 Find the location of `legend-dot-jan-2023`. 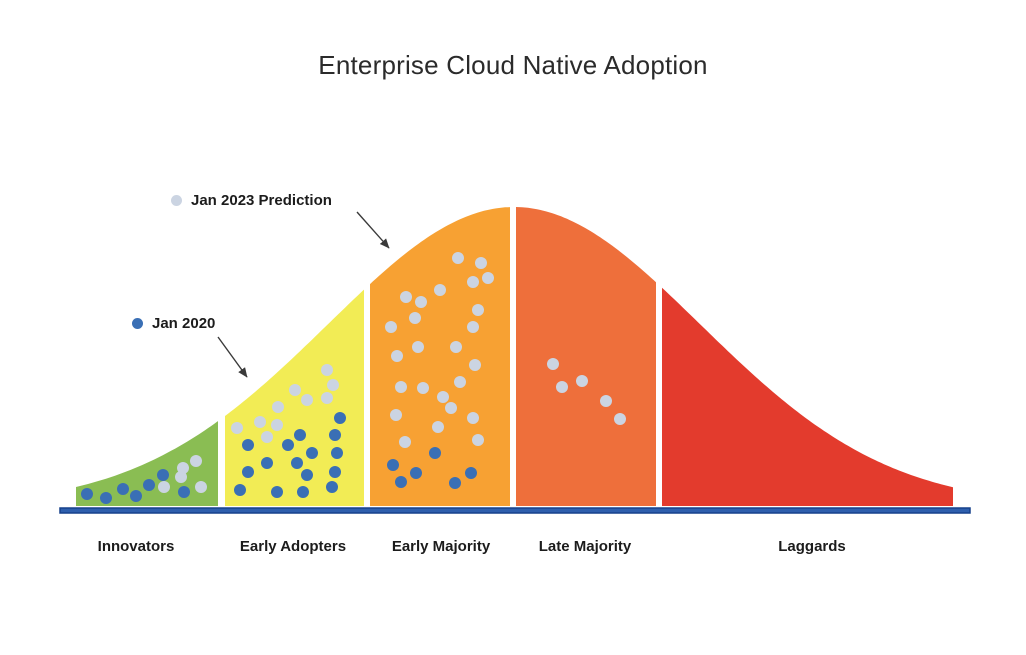

legend-dot-jan-2023 is located at coordinates (176, 200).